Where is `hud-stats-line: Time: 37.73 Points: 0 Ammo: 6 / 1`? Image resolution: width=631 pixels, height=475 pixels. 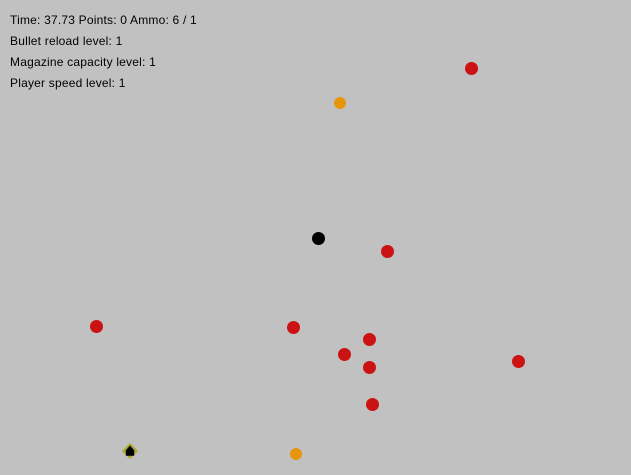 hud-stats-line: Time: 37.73 Points: 0 Ammo: 6 / 1 is located at coordinates (103, 20).